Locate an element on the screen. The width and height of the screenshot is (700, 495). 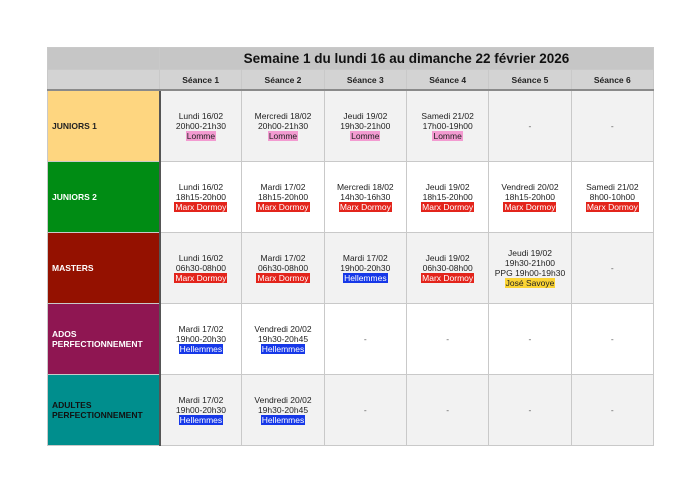
session-cell: Vendredi 20/02 18h15-20h00 Marx Dormoy is located at coordinates (530, 197).